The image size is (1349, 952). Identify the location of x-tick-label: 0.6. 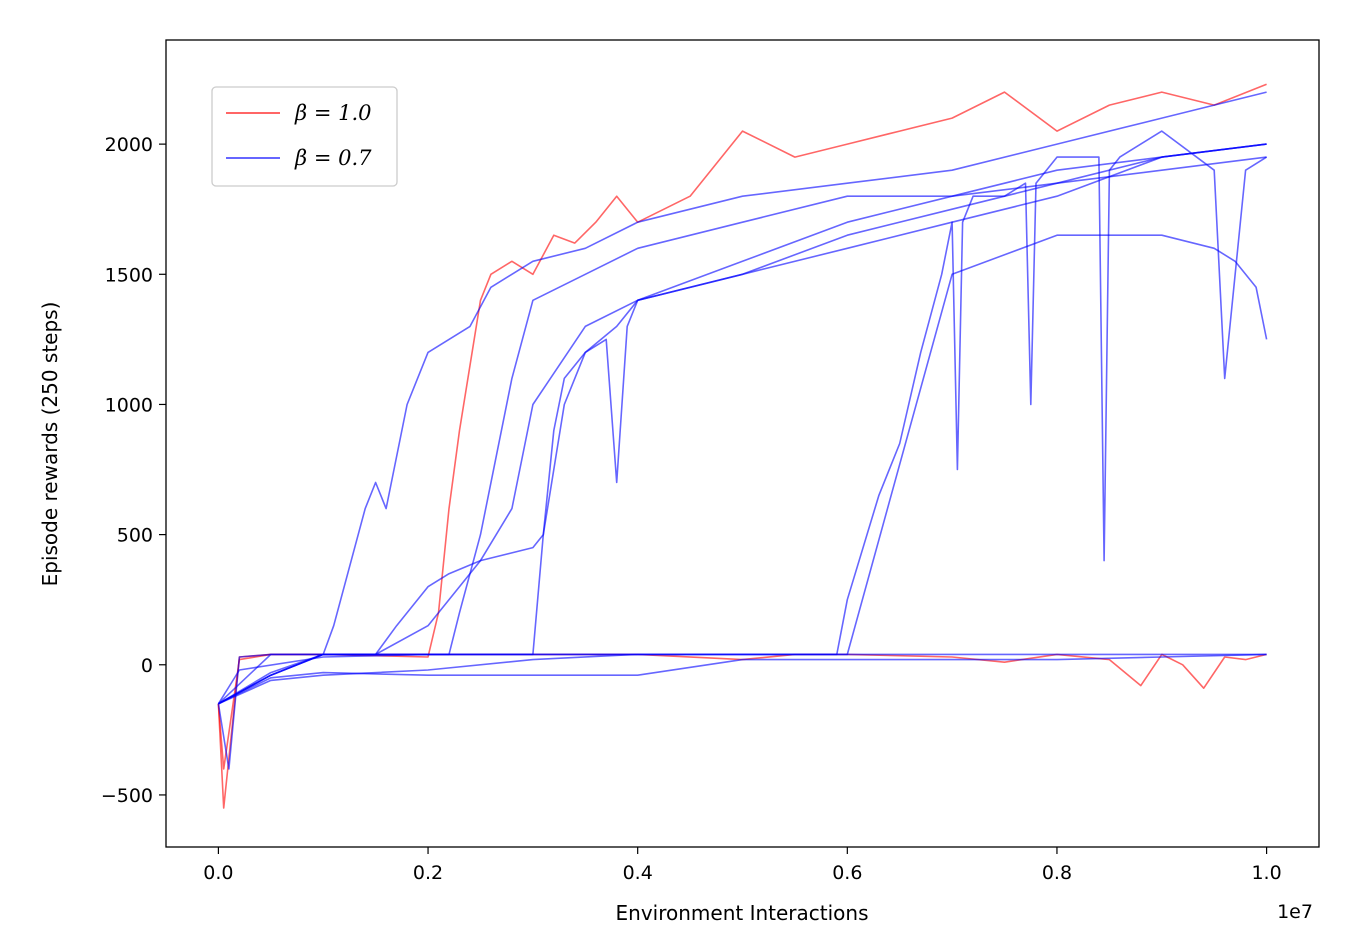
(847, 873).